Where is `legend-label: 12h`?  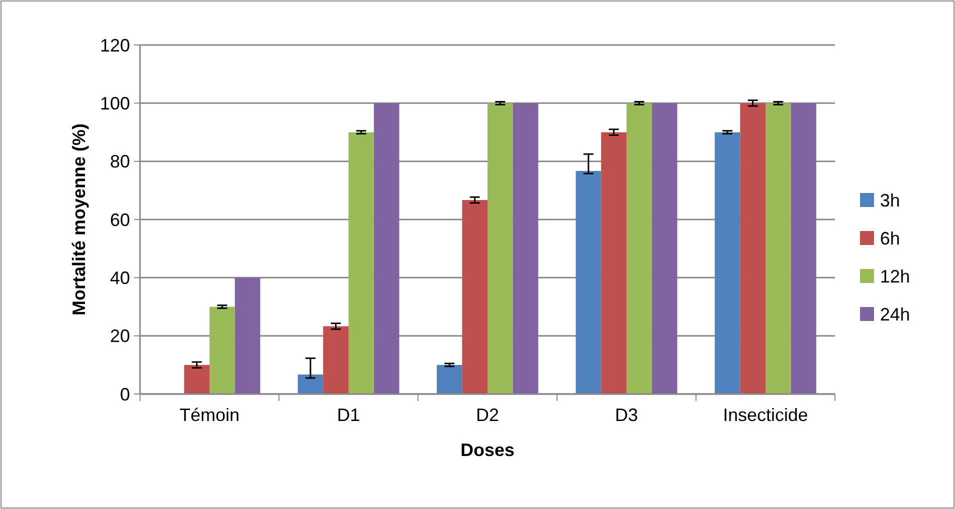
legend-label: 12h is located at coordinates (895, 276).